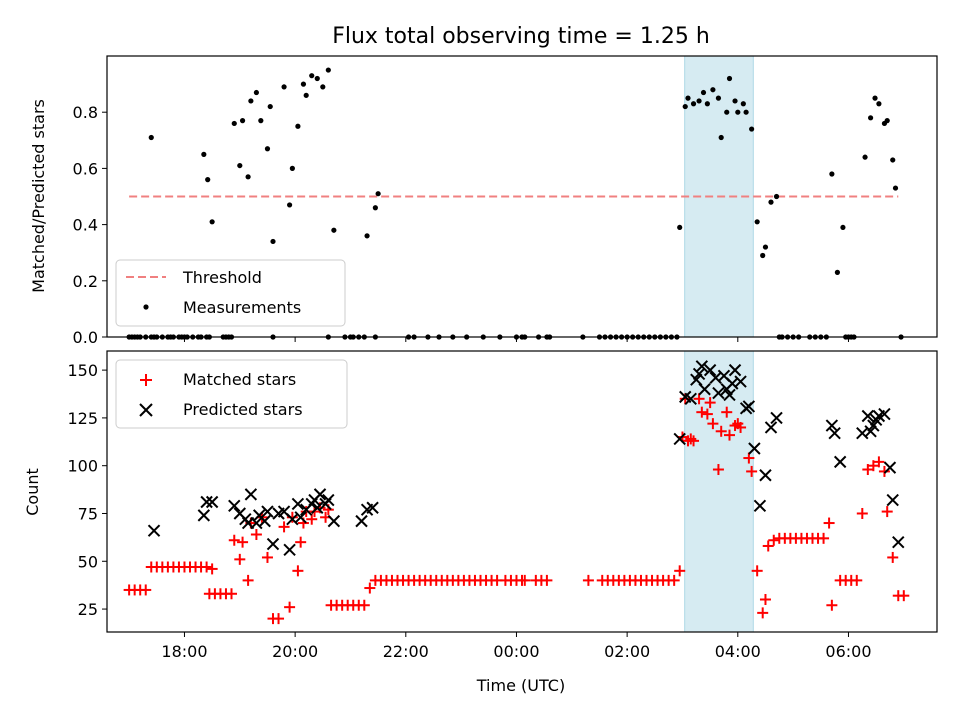  What do you see at coordinates (82, 370) in the screenshot?
I see `bottom-y-tick-label: 150` at bounding box center [82, 370].